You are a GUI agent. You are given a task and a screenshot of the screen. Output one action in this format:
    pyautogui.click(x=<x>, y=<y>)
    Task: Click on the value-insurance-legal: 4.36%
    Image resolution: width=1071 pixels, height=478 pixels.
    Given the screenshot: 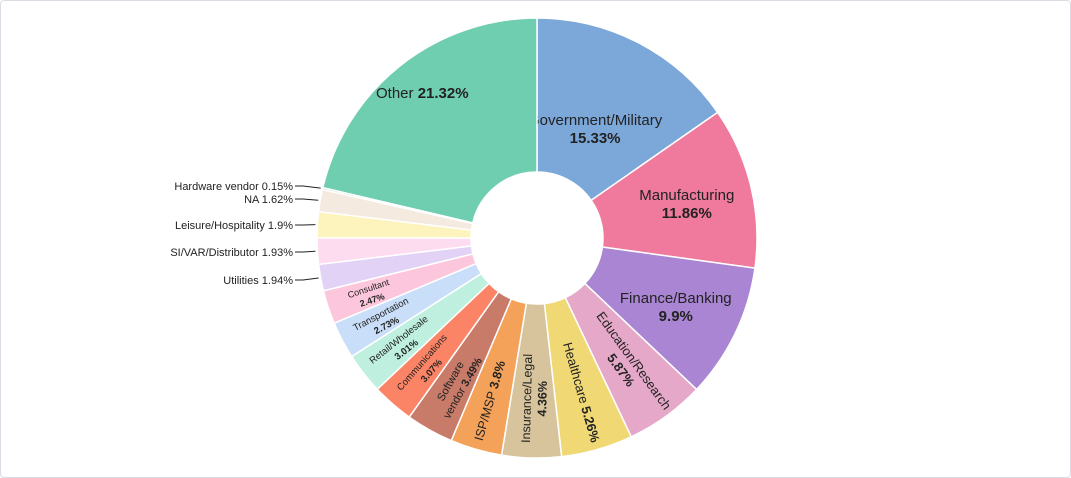 What is the action you would take?
    pyautogui.click(x=542, y=399)
    